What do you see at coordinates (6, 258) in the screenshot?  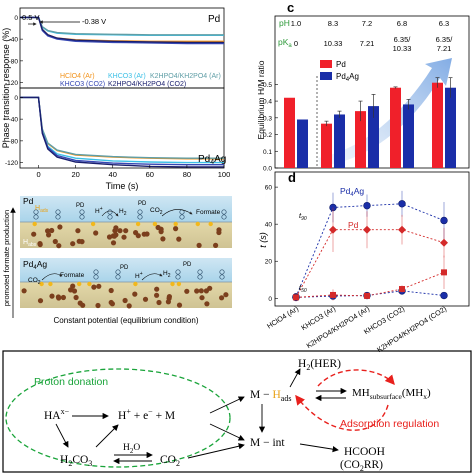 I see `panel-b-side-label: promoted formate production` at bounding box center [6, 258].